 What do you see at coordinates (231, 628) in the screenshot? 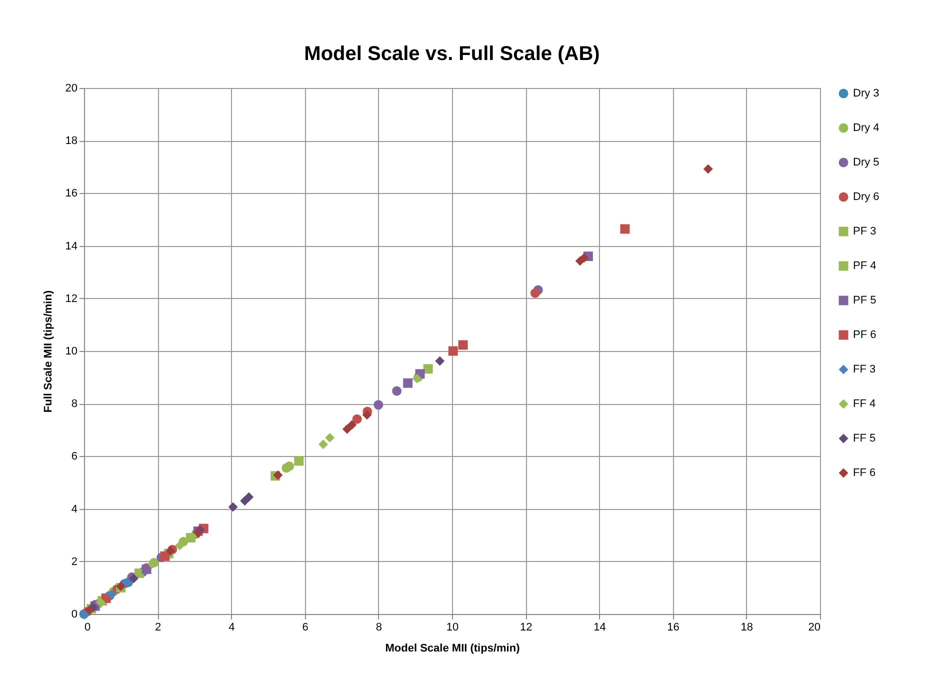
I see `x-tick-label: 4` at bounding box center [231, 628].